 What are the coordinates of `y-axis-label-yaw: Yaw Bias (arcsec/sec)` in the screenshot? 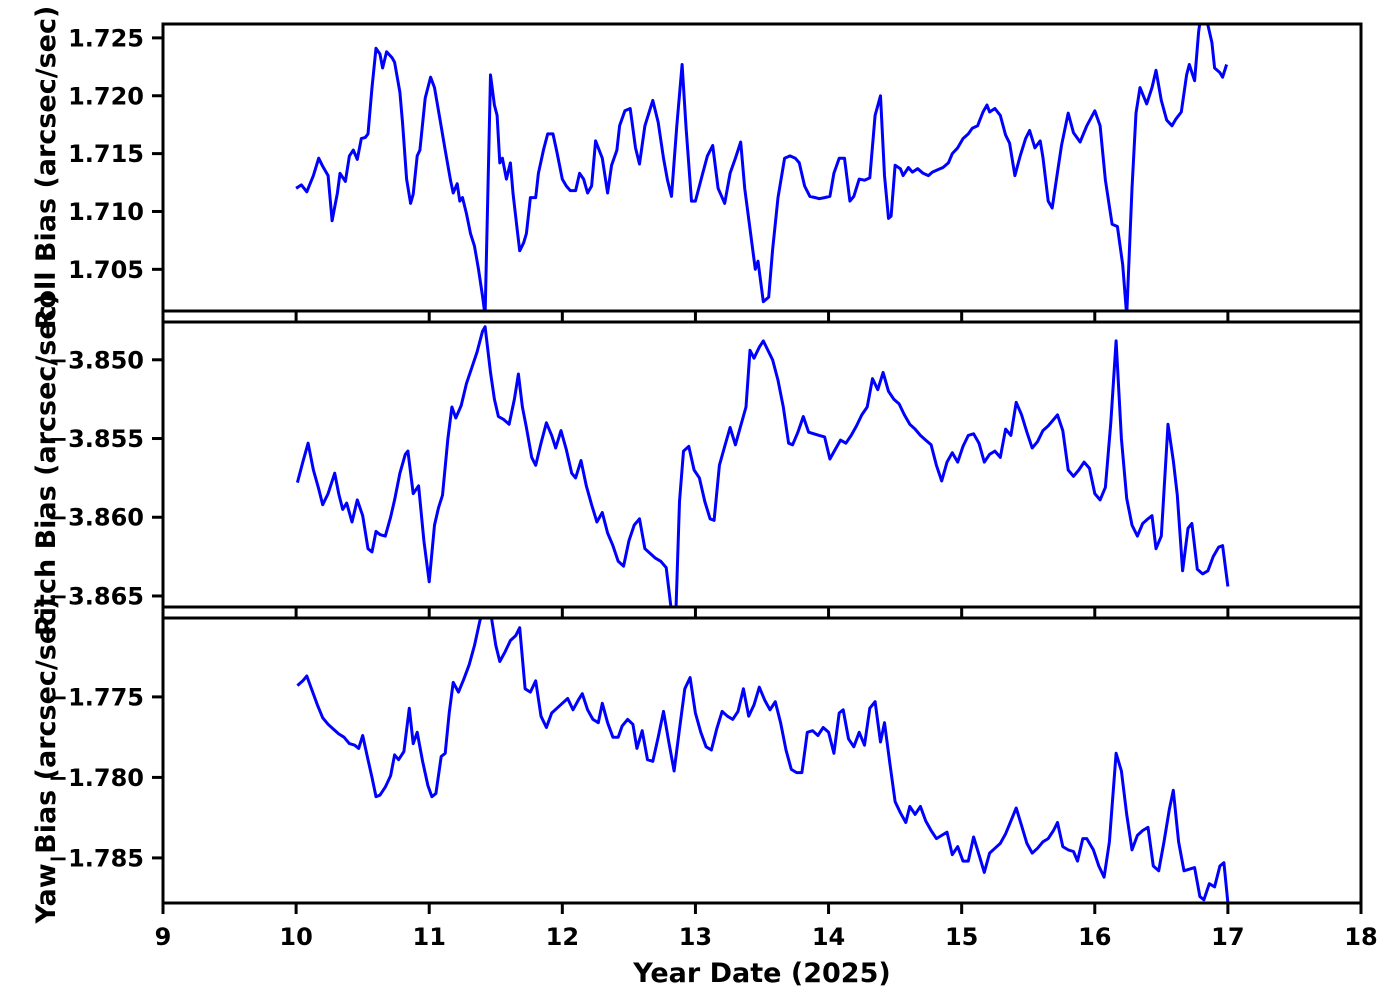 It's located at (46, 760).